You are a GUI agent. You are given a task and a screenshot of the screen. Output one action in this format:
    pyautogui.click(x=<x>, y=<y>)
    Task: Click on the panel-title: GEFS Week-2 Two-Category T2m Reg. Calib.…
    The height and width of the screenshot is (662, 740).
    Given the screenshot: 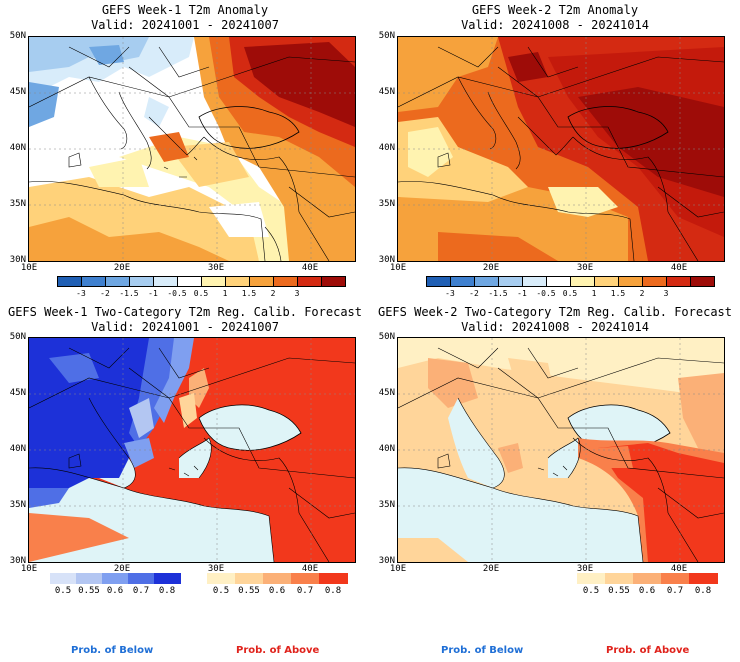 What is the action you would take?
    pyautogui.click(x=554, y=312)
    